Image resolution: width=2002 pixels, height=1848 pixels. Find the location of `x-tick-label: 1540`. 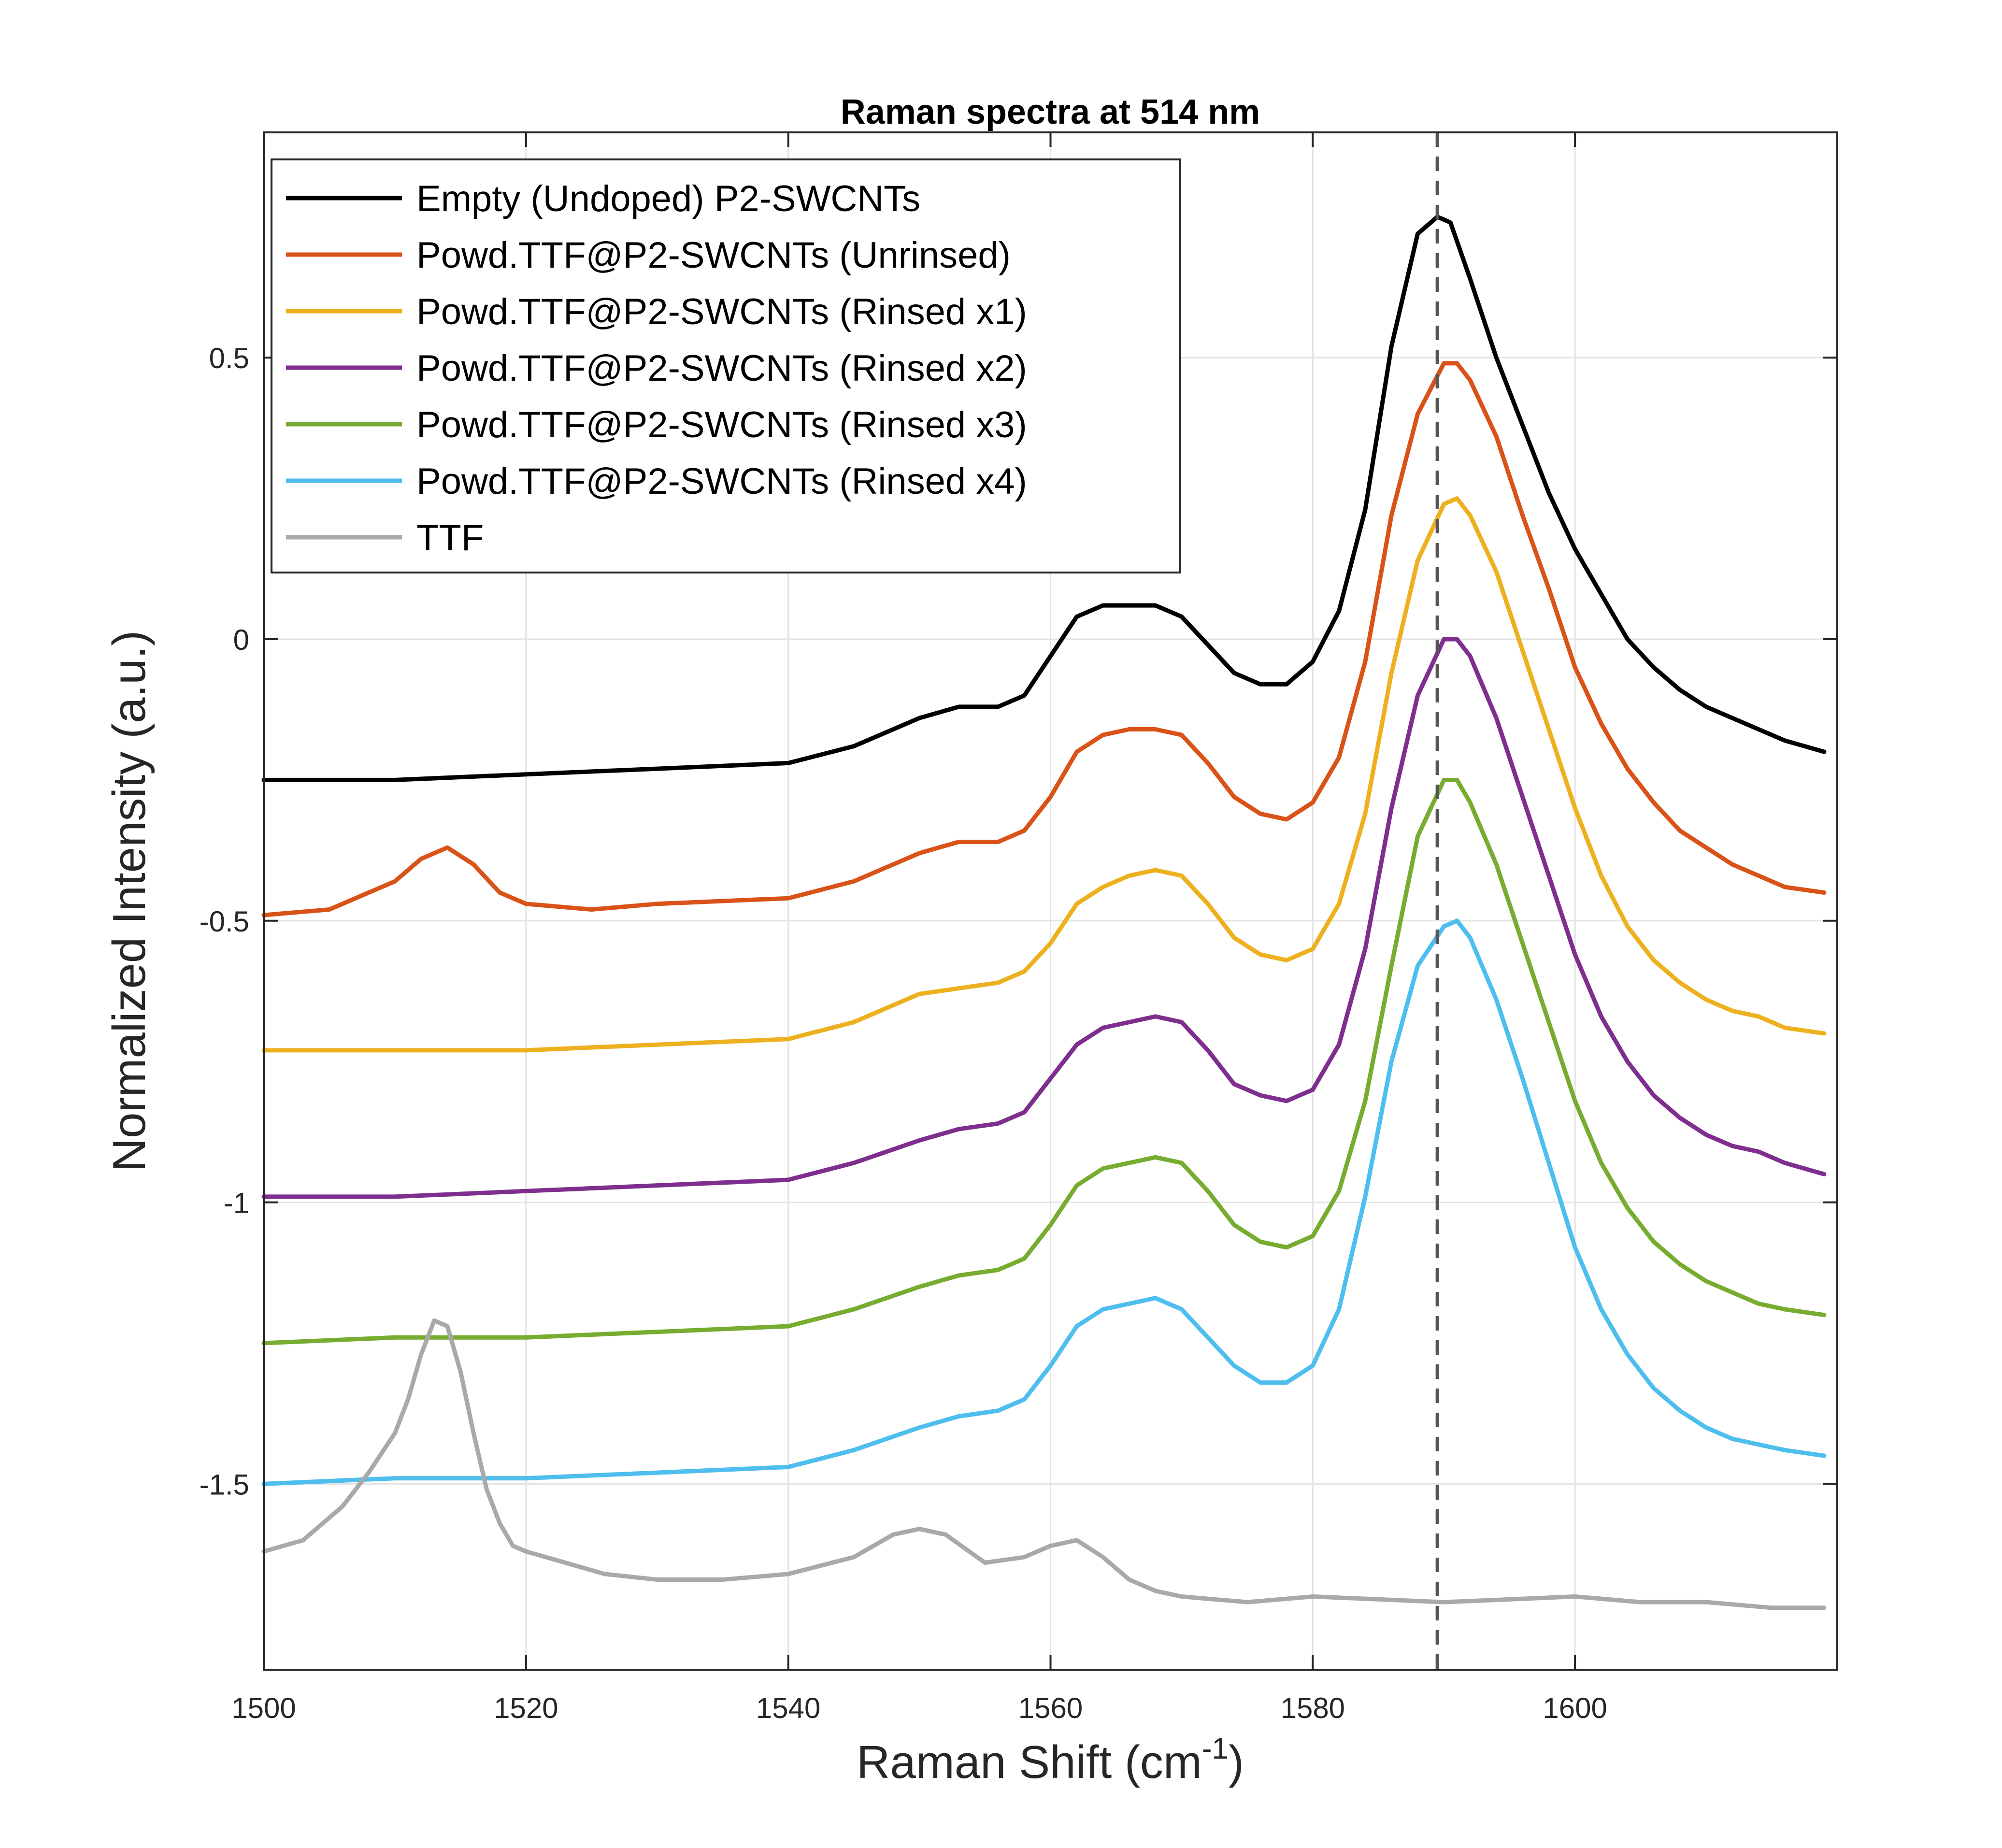

x-tick-label: 1540 is located at coordinates (788, 1708).